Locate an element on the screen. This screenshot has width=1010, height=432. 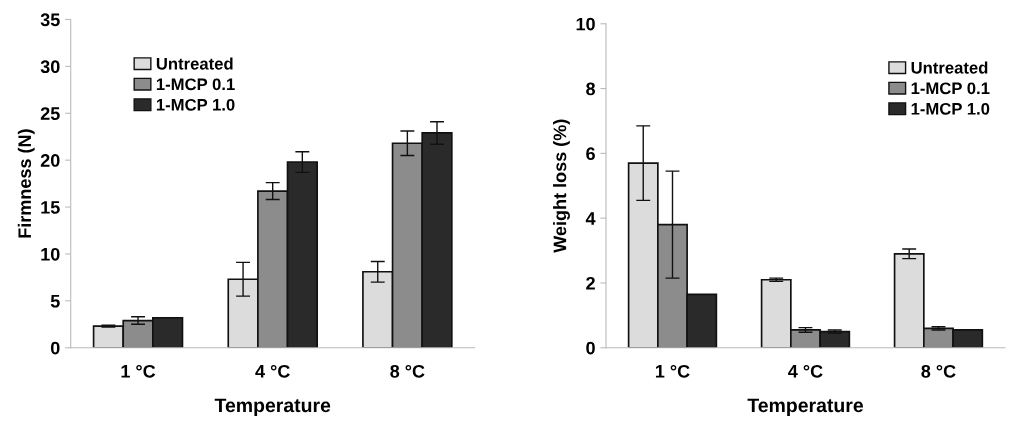
y-tick-label: 2 is located at coordinates (590, 283).